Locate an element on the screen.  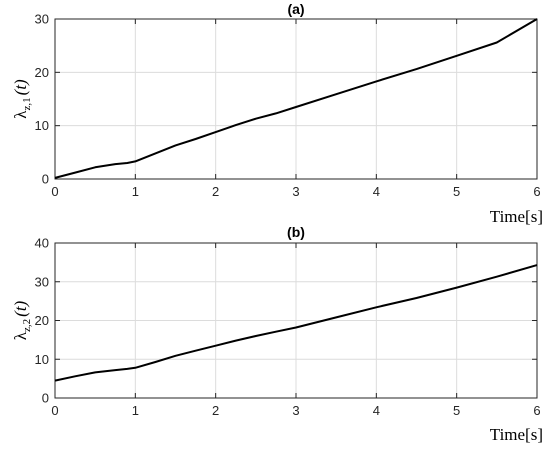
subplot-title: (b) is located at coordinates (296, 232).